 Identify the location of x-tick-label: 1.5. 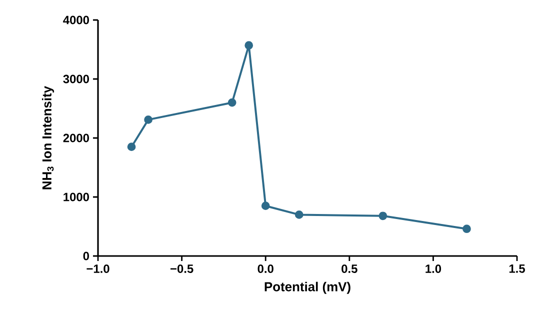
(517, 268).